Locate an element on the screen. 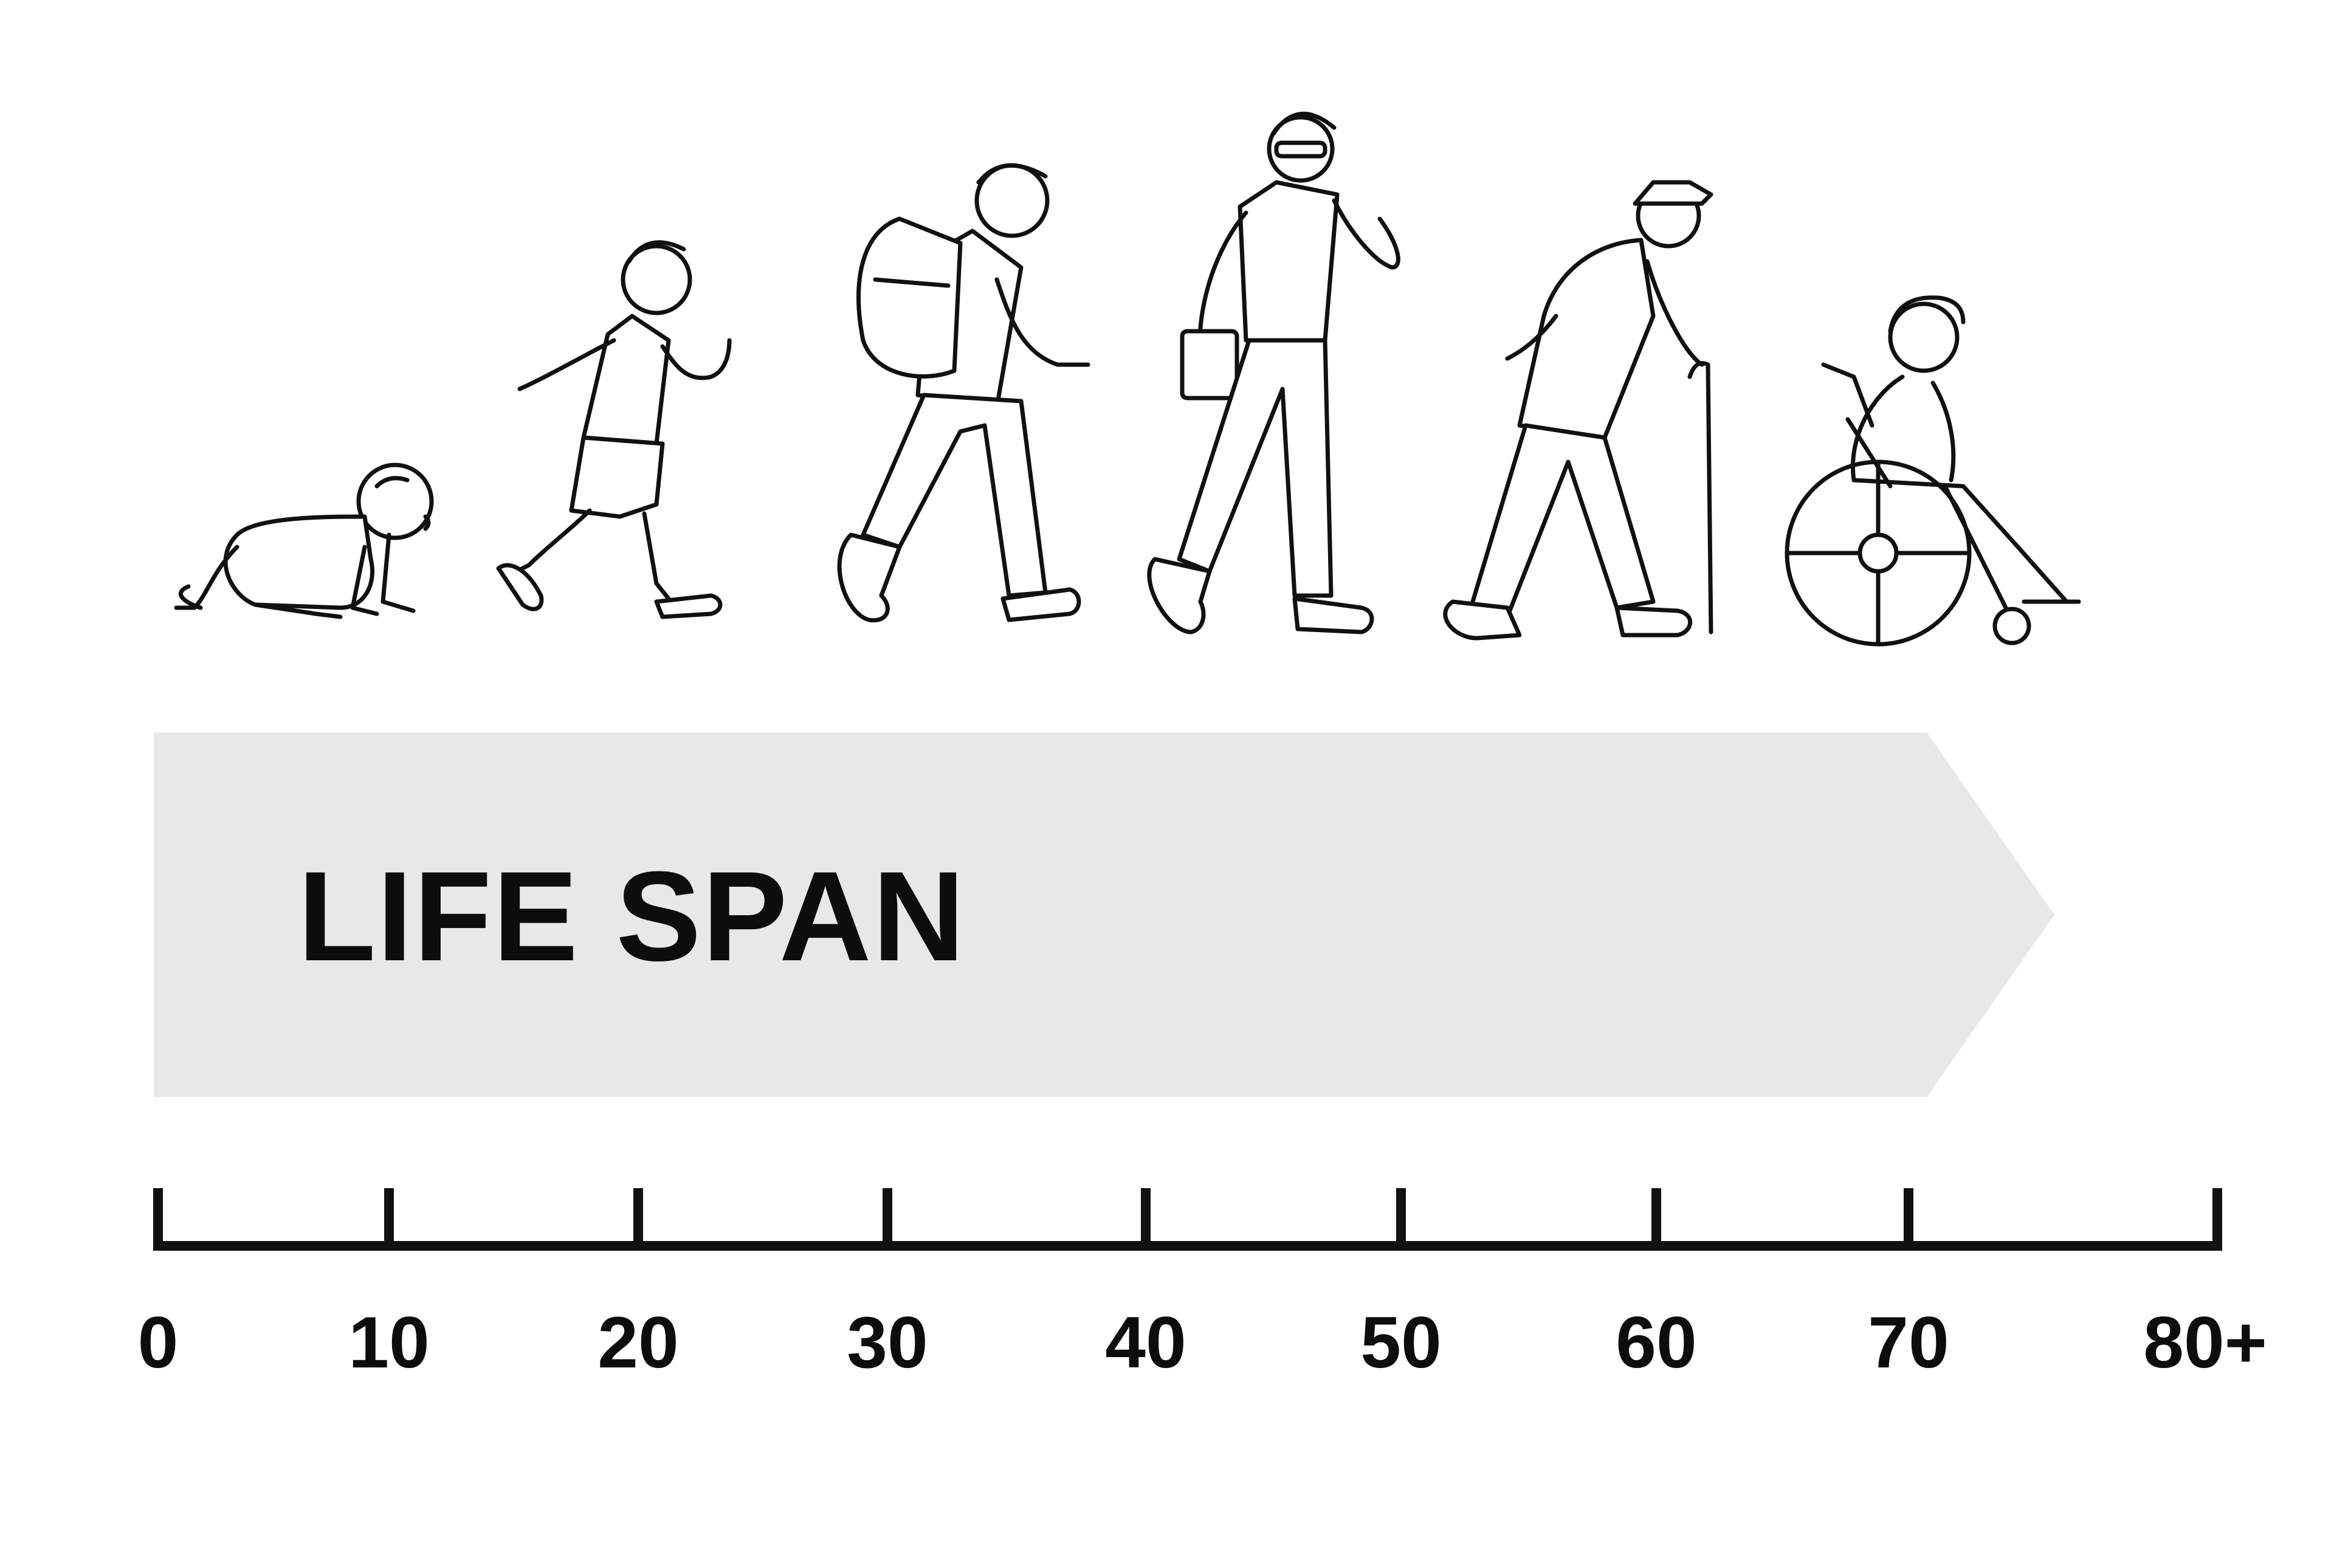 The width and height of the screenshot is (2334, 1568). running-child-icon is located at coordinates (614, 429).